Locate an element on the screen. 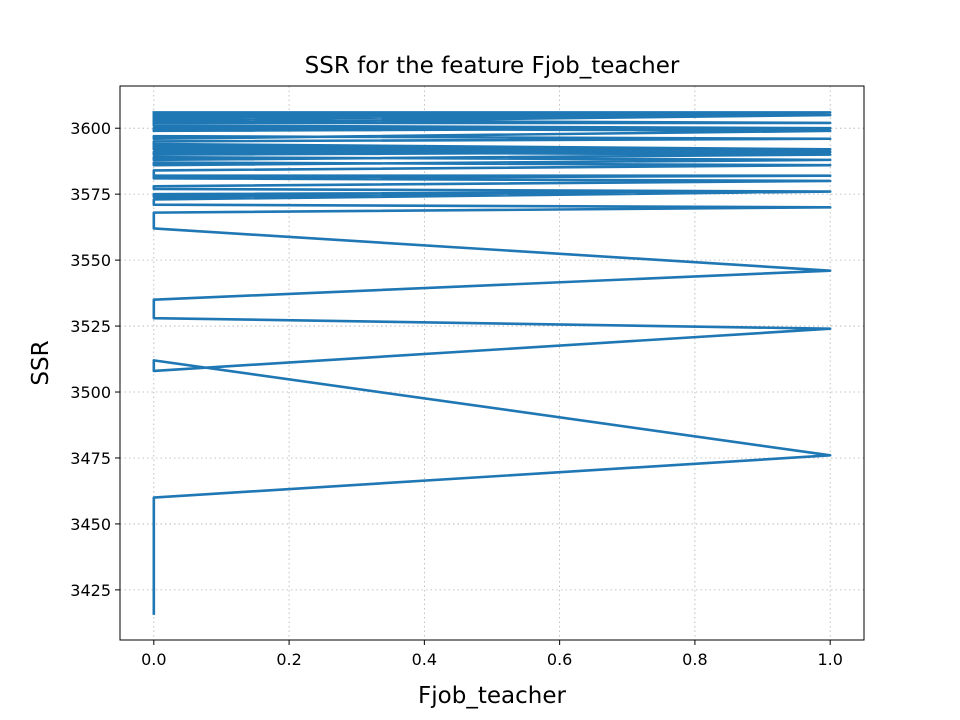 The height and width of the screenshot is (720, 960). x-tick-label: 0.8 is located at coordinates (694, 659).